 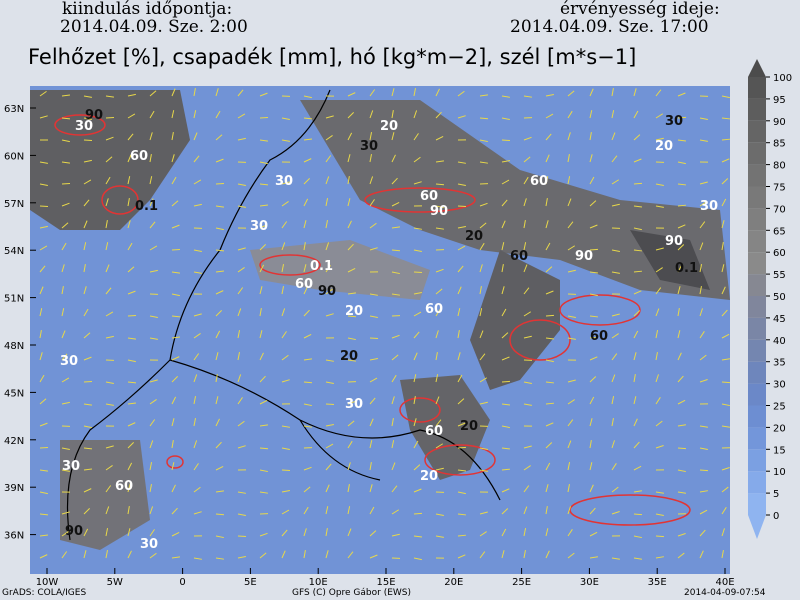 What do you see at coordinates (250, 582) in the screenshot?
I see `lon-label: 5E` at bounding box center [250, 582].